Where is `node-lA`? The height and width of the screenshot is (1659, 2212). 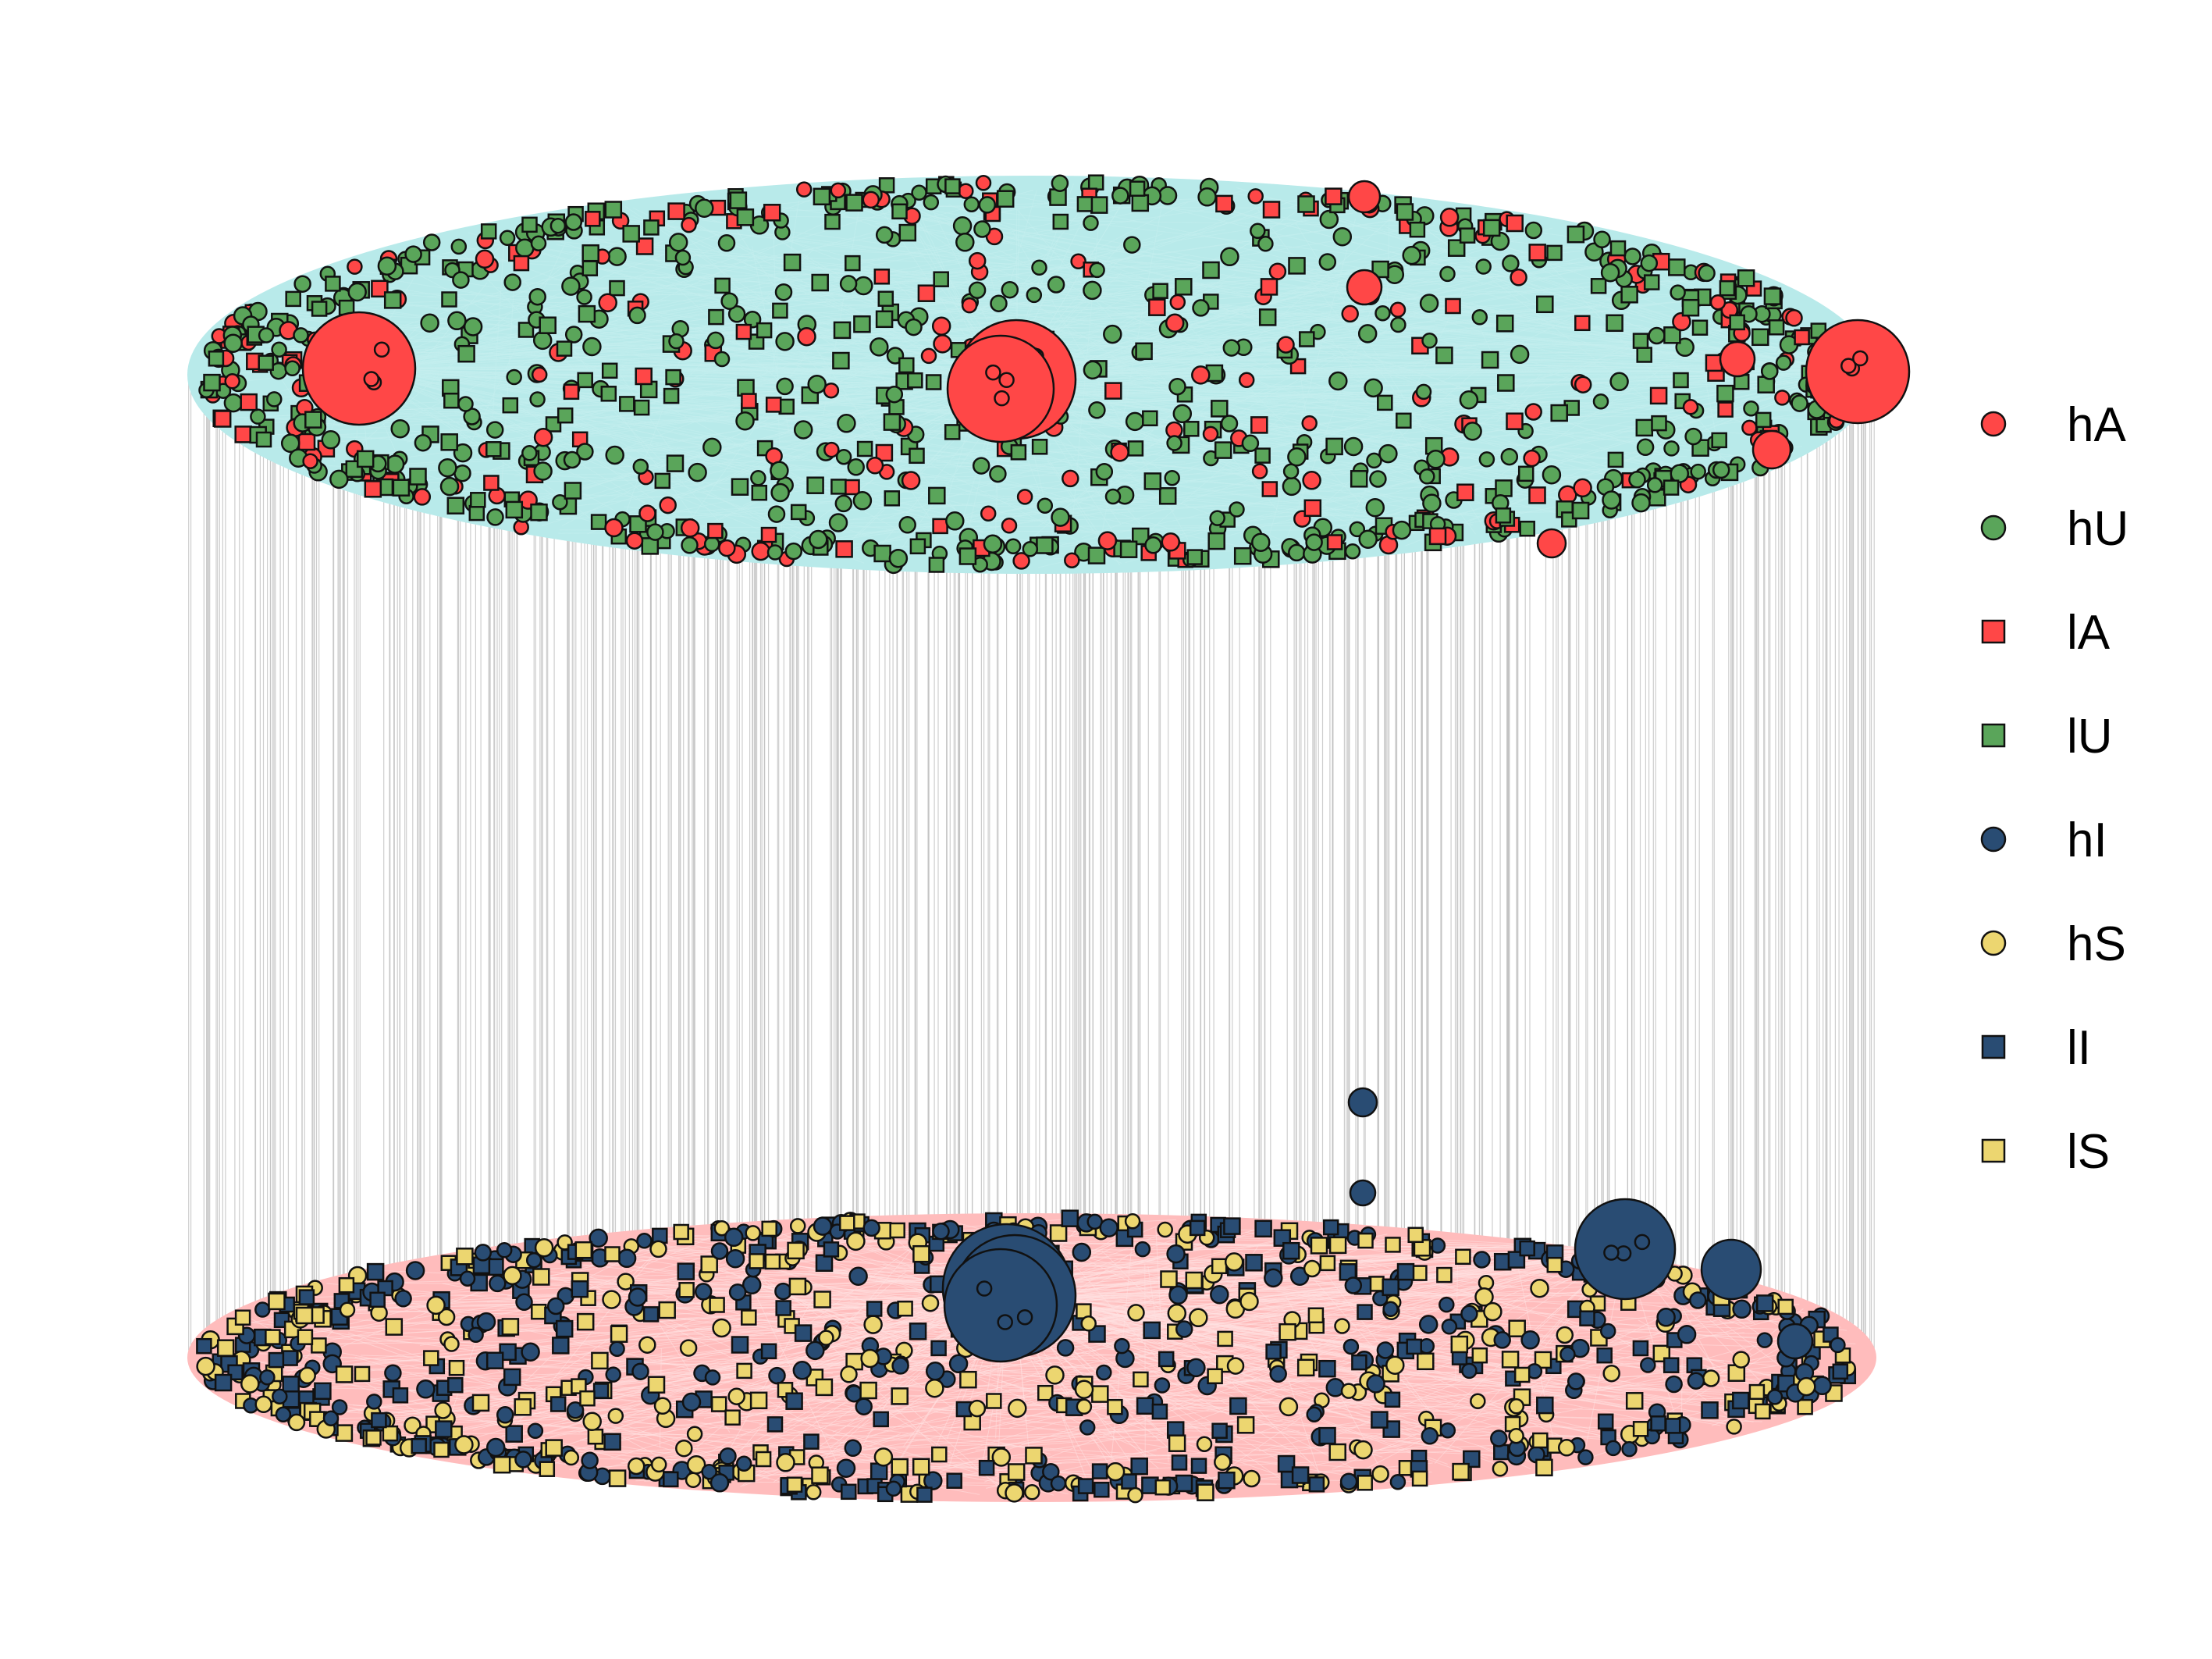 node-lA is located at coordinates (1224, 203).